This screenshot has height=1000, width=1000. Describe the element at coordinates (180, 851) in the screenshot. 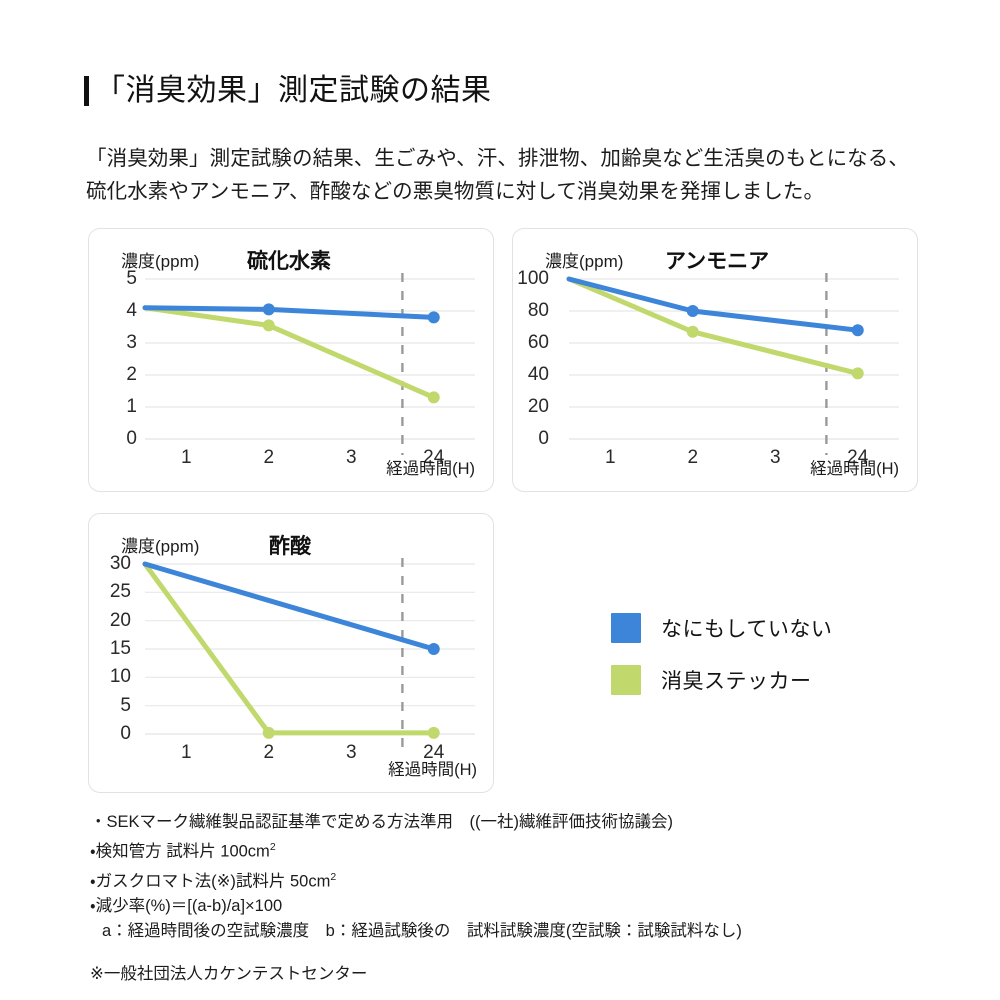

I see `footnote-line-2-text: ・検知管方 試料片 100cm` at that location.